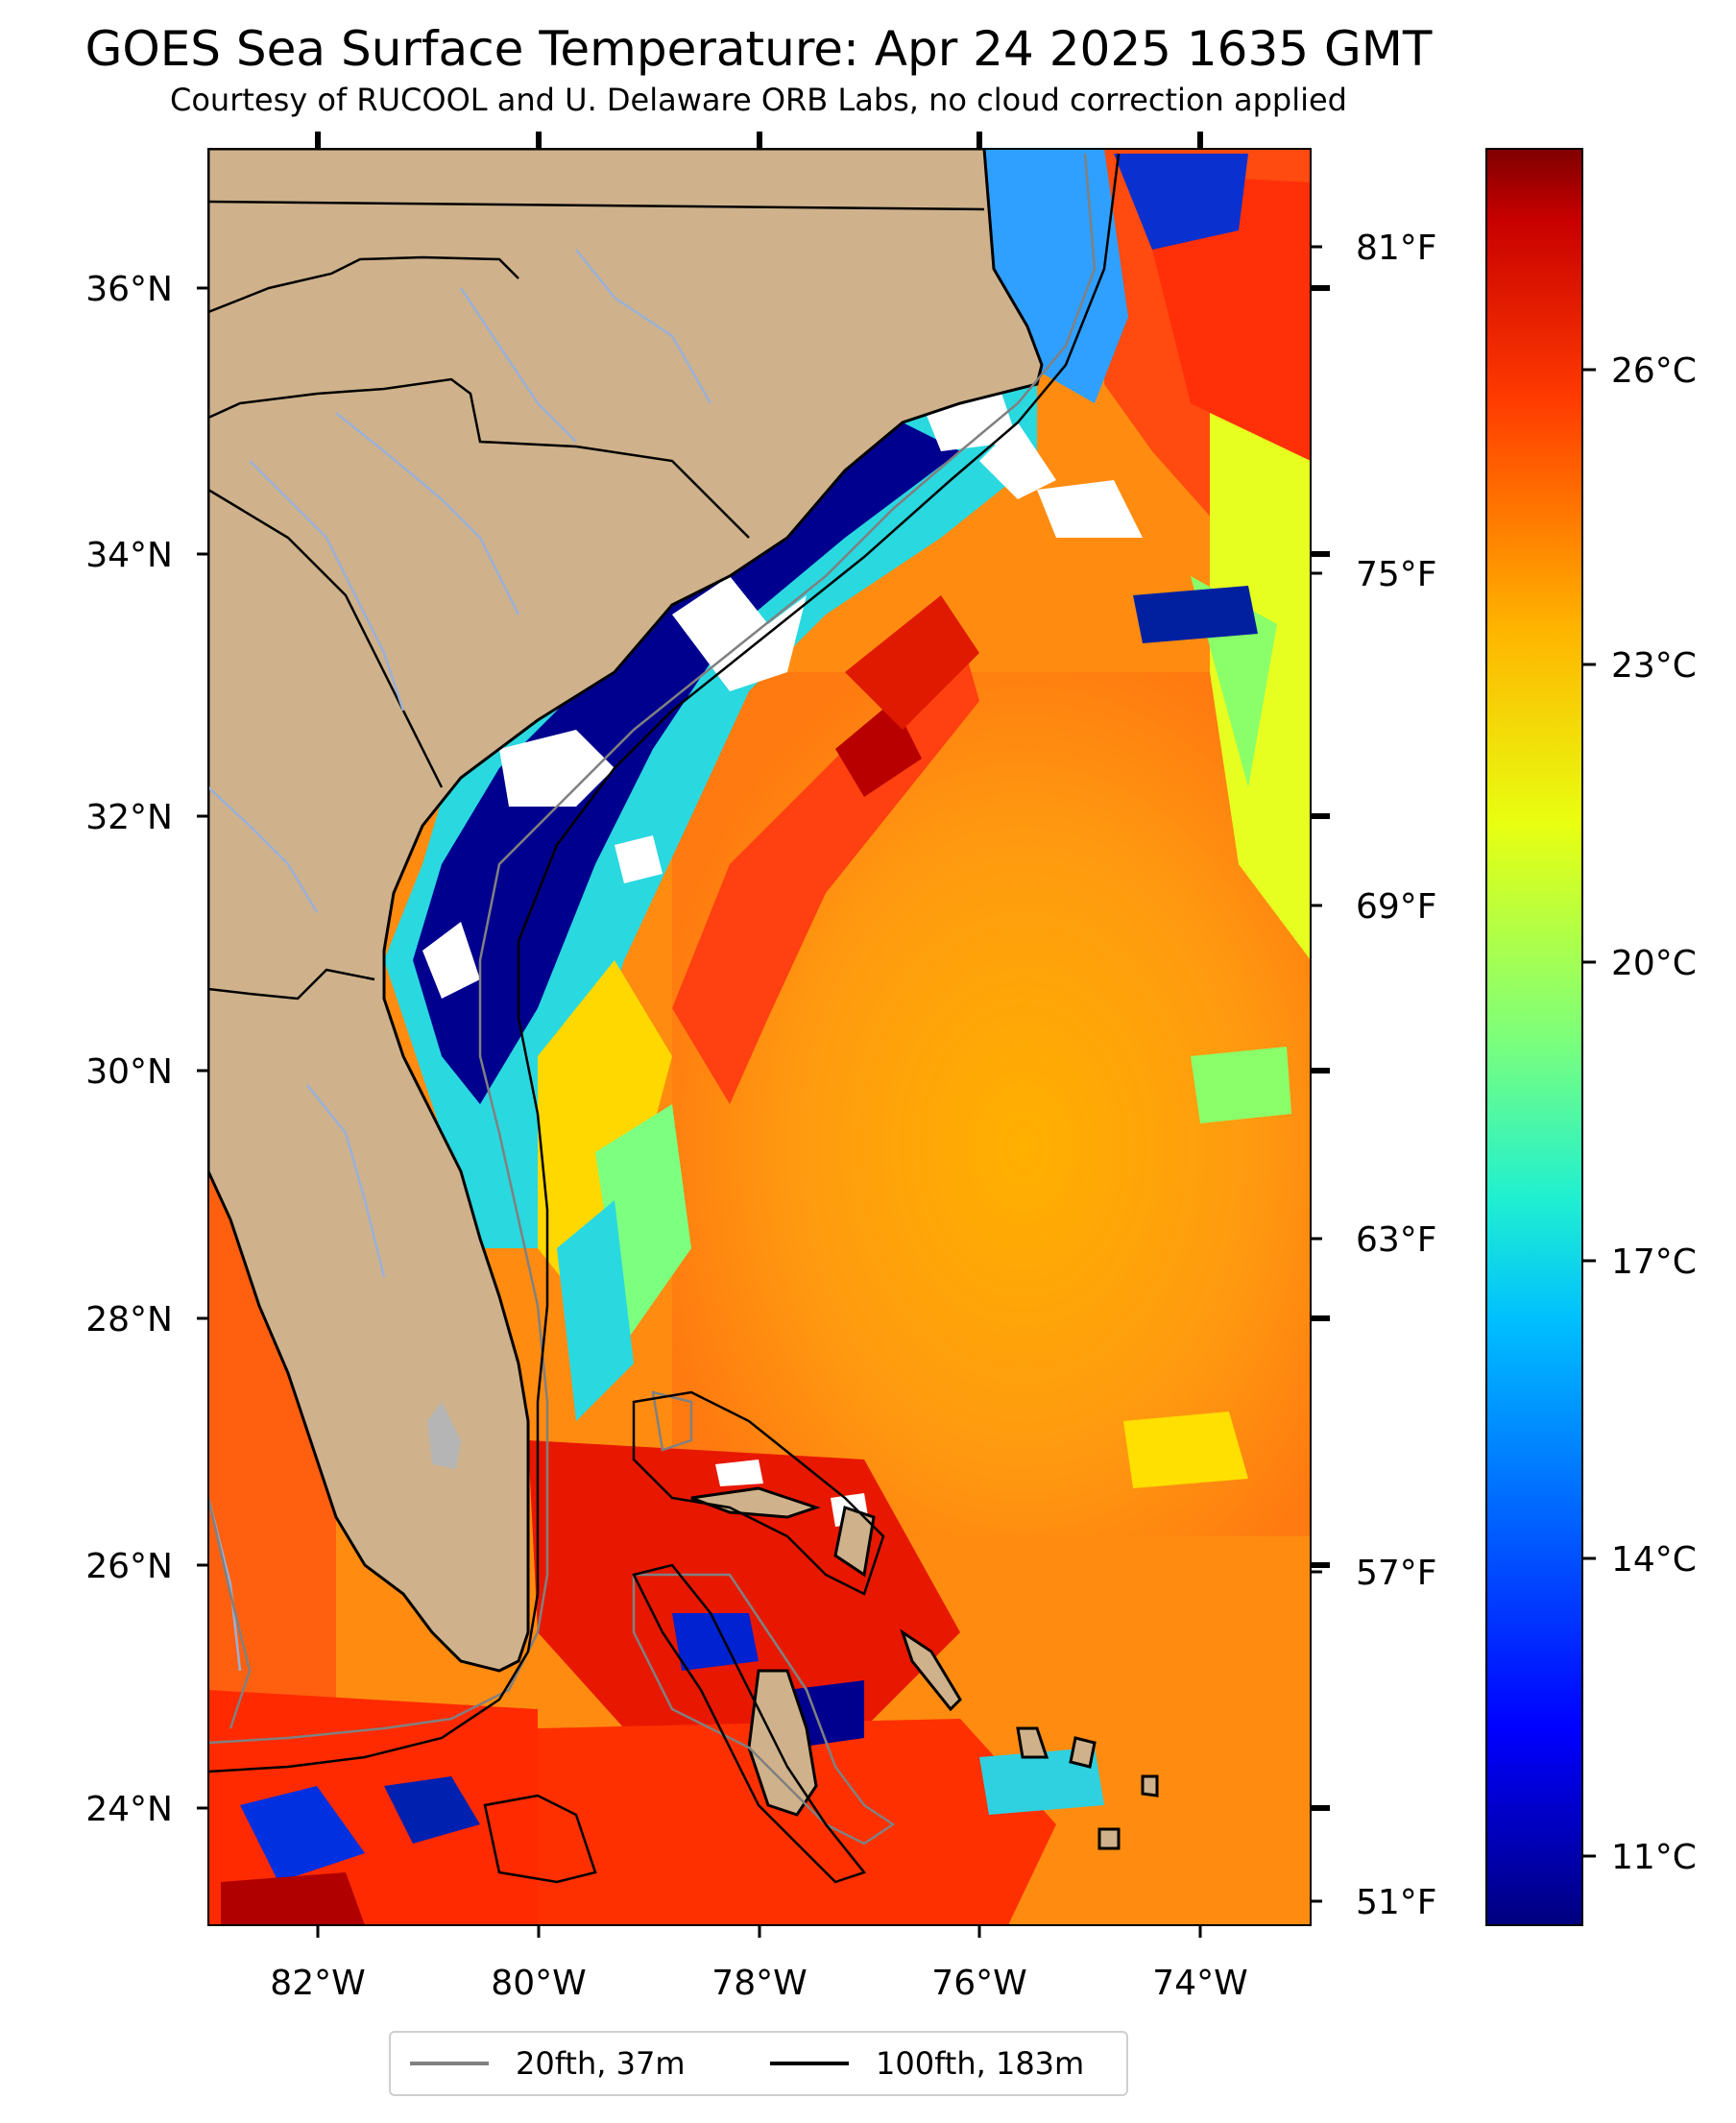 Image resolution: width=1736 pixels, height=2123 pixels. What do you see at coordinates (129, 289) in the screenshot?
I see `lat-label-36n: 36°N` at bounding box center [129, 289].